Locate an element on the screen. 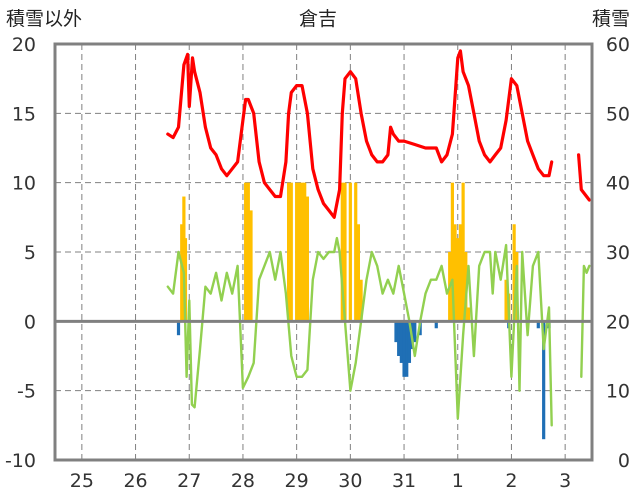 The height and width of the screenshot is (501, 636). left-tick-label: -10 is located at coordinates (20, 461).